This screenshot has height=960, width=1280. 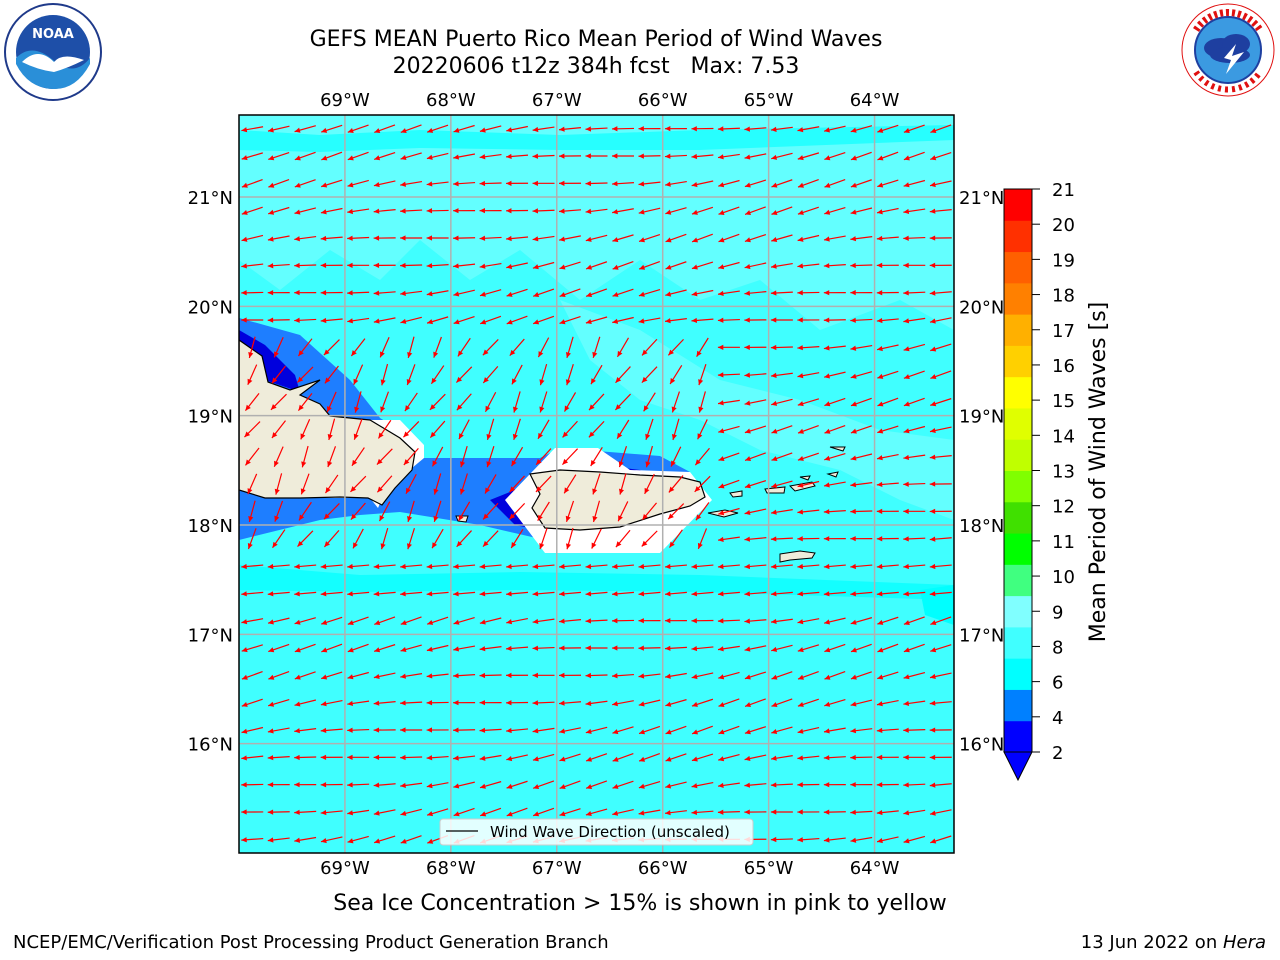 I want to click on lat-tick-label: 19°N, so click(x=210, y=417).